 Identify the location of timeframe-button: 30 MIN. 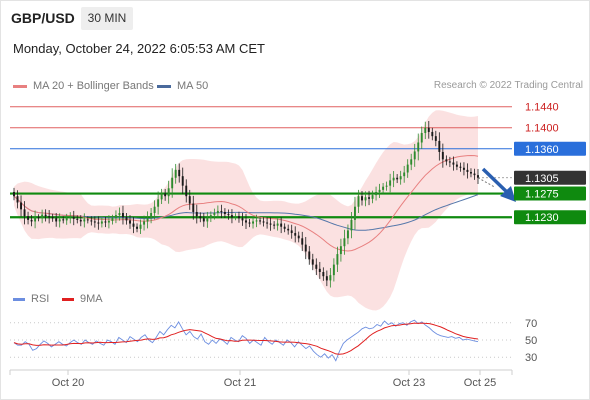
(107, 18).